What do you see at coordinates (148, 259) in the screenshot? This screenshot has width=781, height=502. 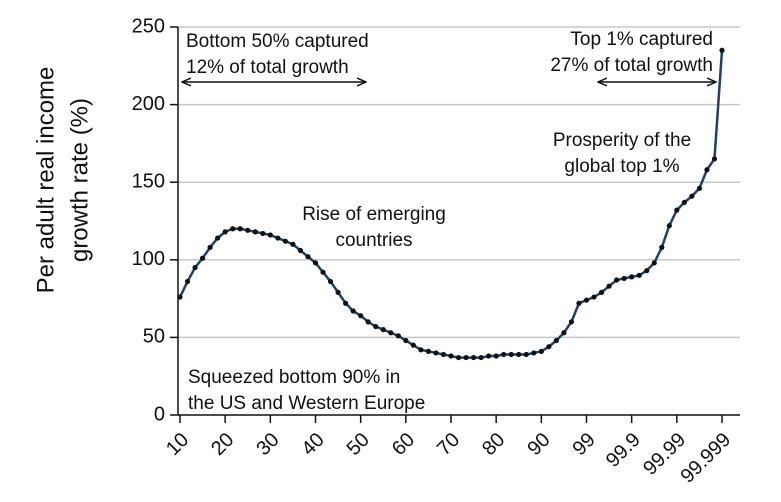 I see `y-tick-label: 100` at bounding box center [148, 259].